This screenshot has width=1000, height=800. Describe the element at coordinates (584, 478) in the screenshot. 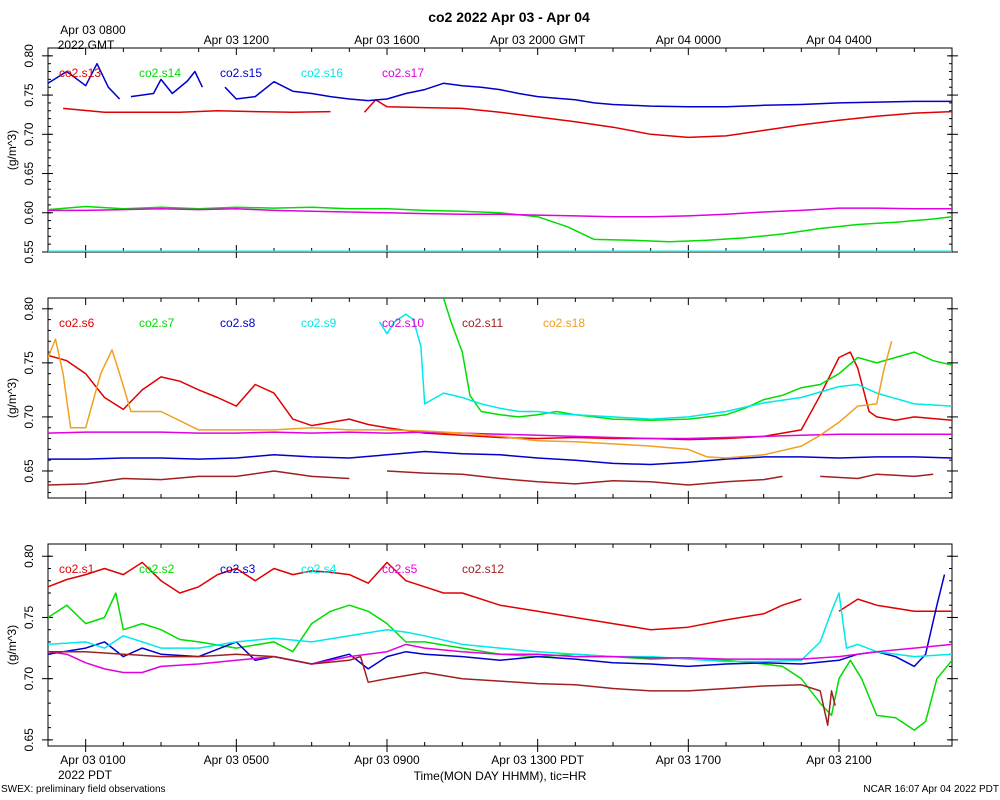

I see `series-line-co2-s11-seg1` at that location.